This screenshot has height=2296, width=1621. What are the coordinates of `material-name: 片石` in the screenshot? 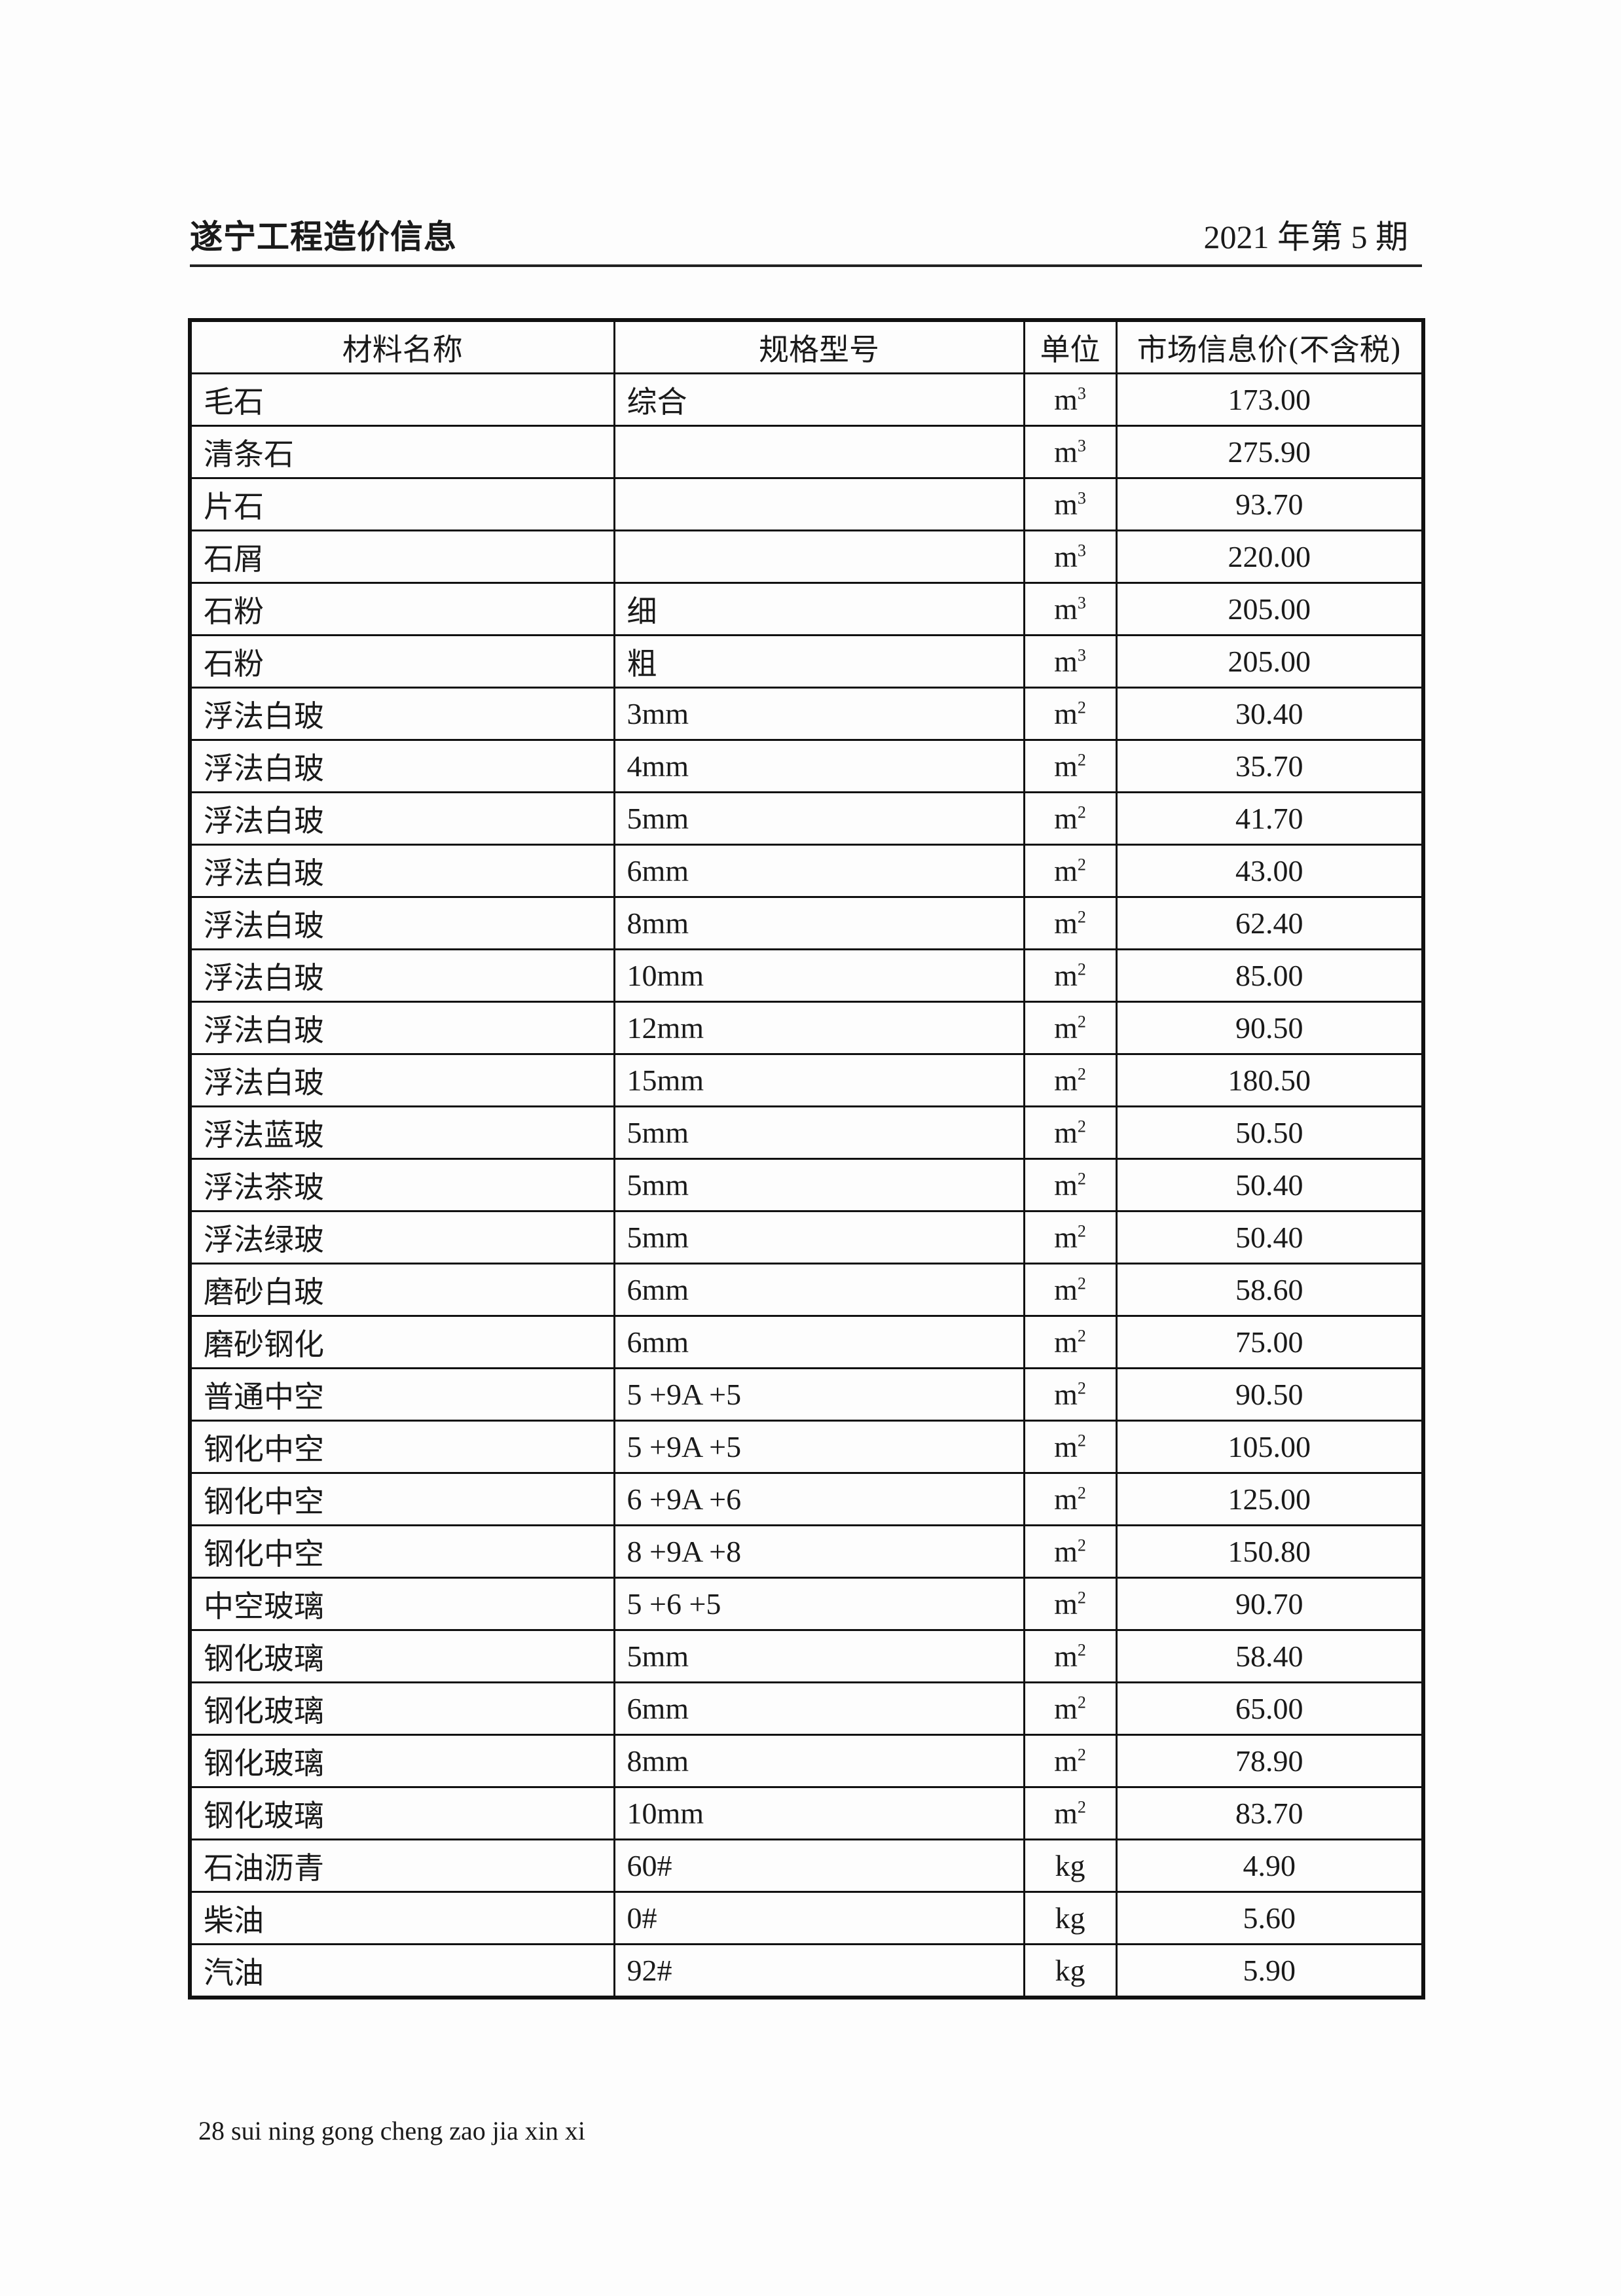 It's located at (402, 504).